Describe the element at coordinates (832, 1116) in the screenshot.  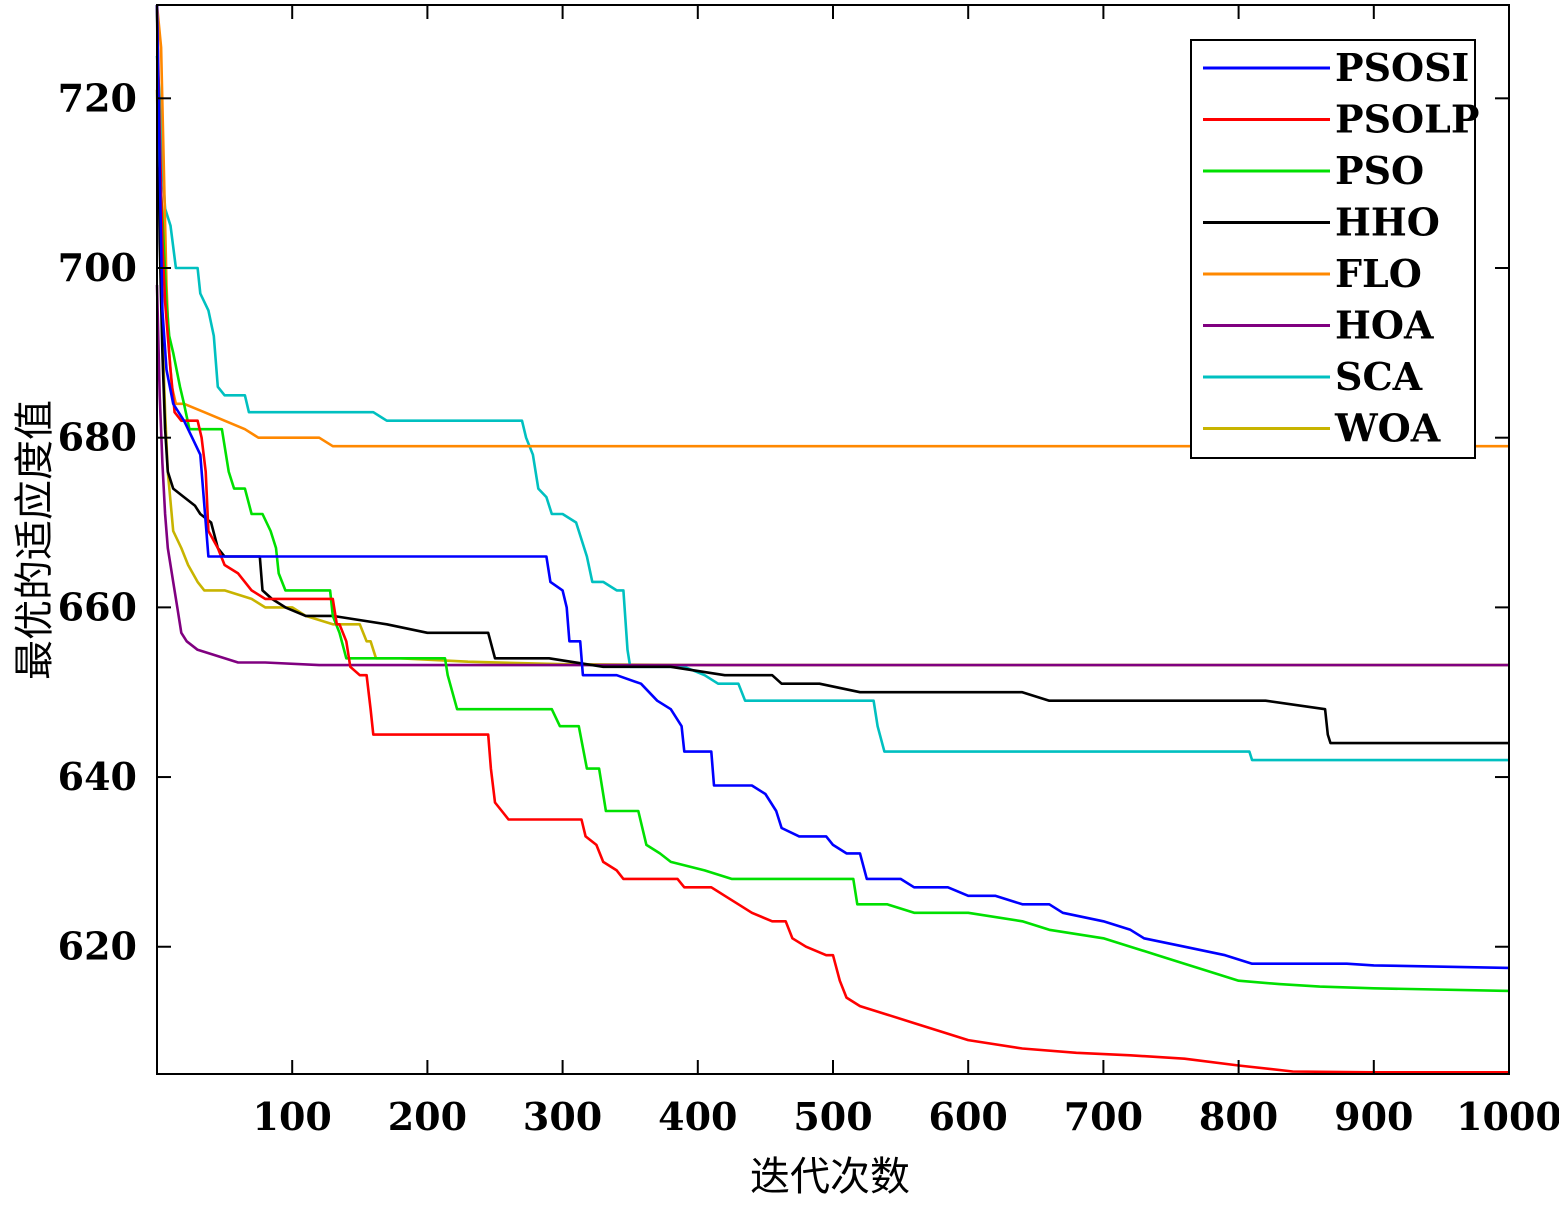
I see `x-tick-label: 500` at that location.